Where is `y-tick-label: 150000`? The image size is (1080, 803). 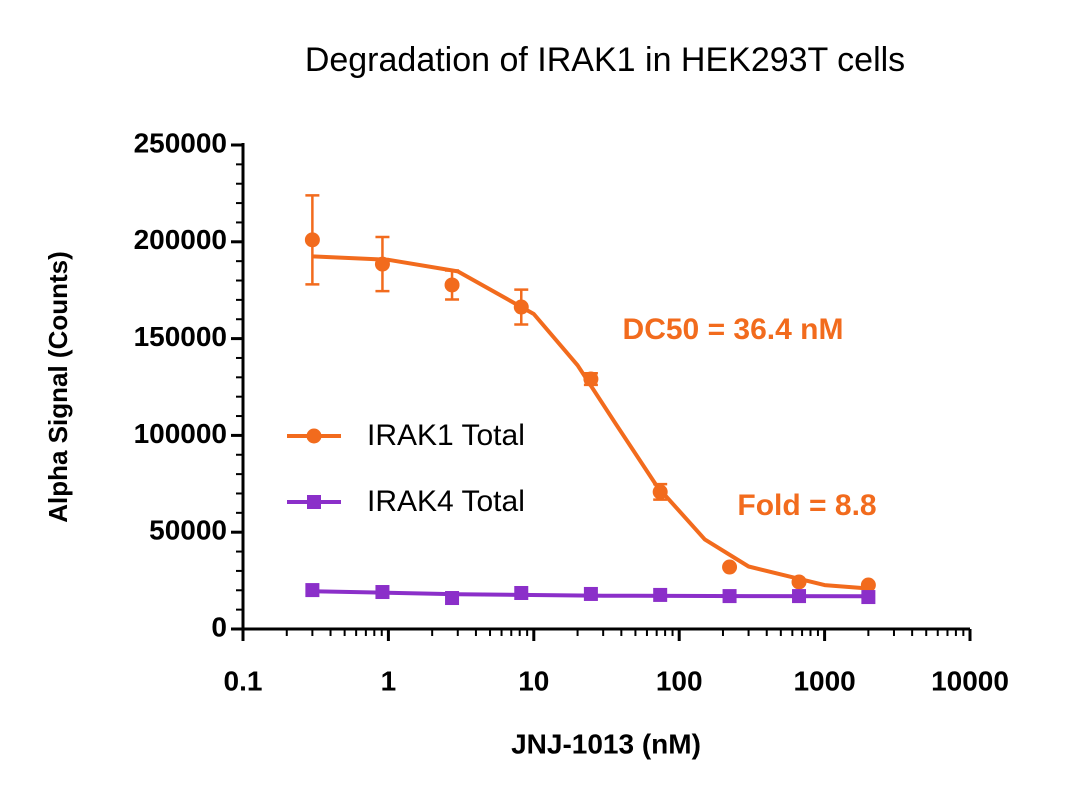
y-tick-label: 150000 is located at coordinates (180, 336).